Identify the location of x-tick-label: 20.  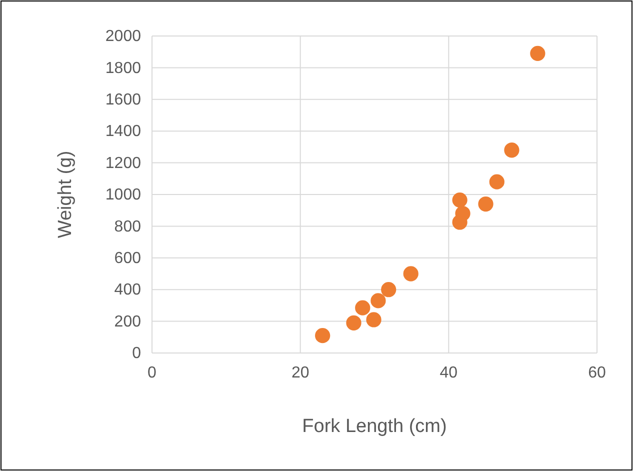
(300, 373).